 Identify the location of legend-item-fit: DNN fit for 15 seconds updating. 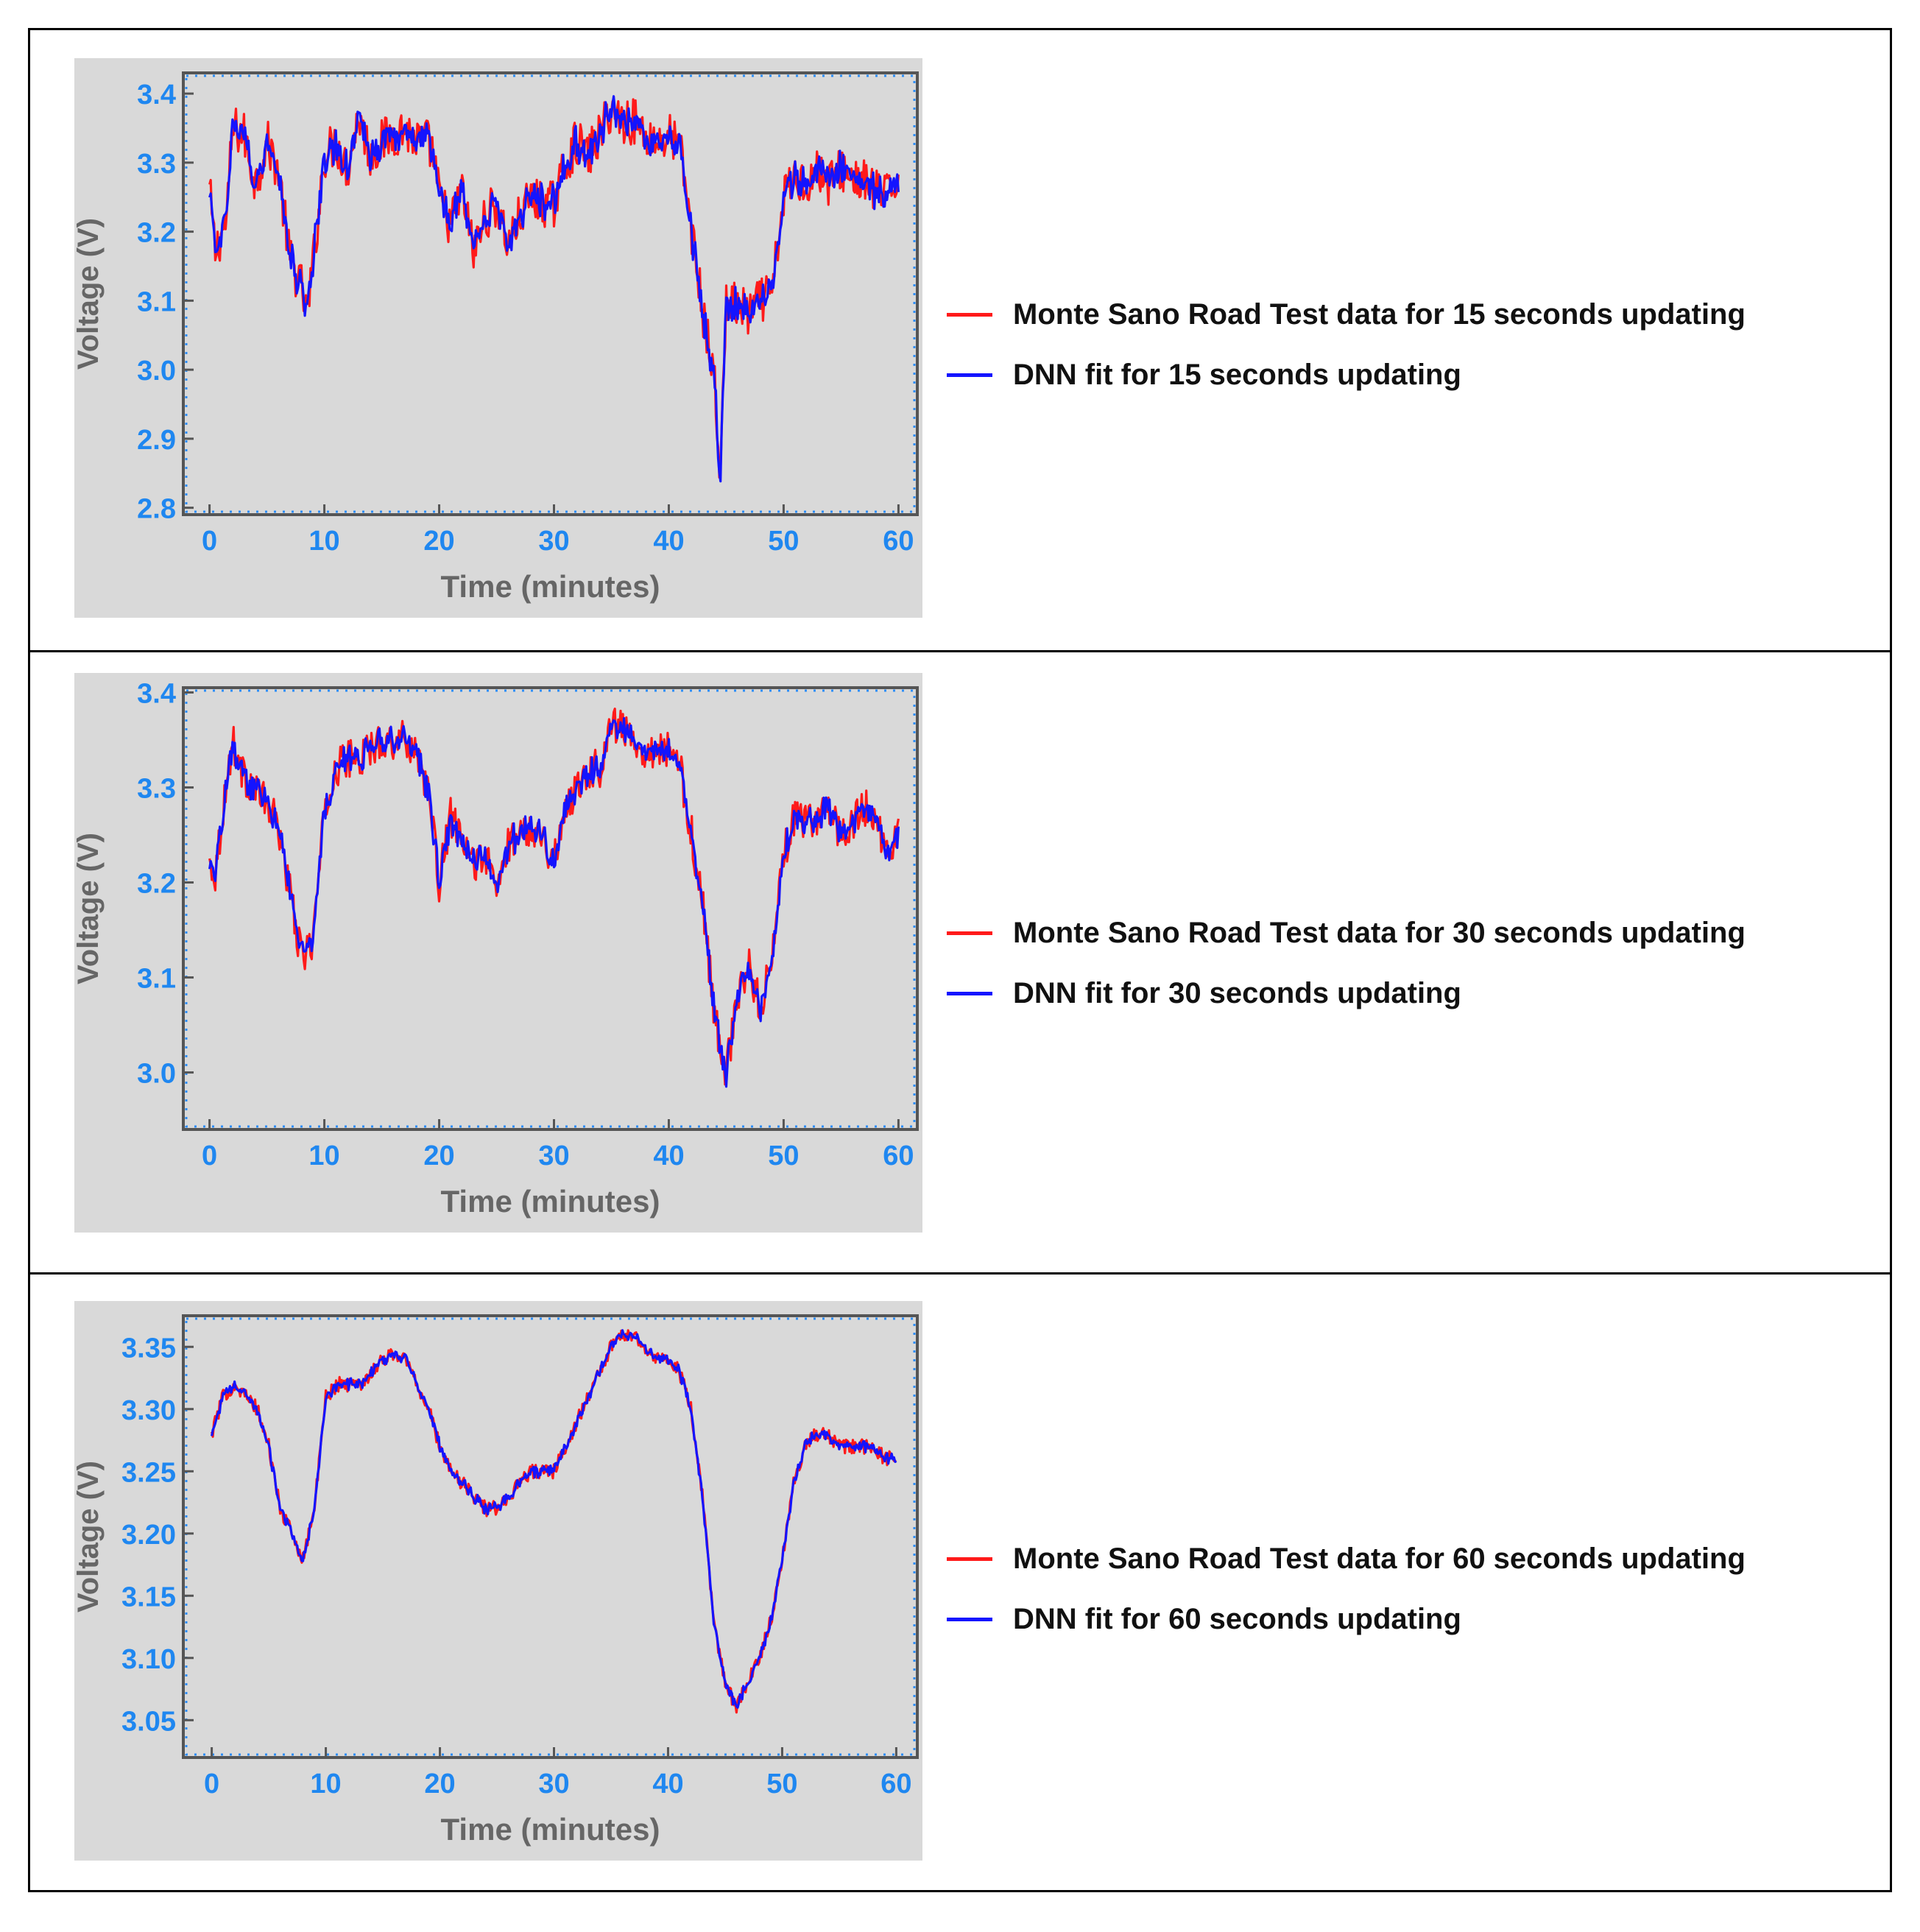
(1346, 375).